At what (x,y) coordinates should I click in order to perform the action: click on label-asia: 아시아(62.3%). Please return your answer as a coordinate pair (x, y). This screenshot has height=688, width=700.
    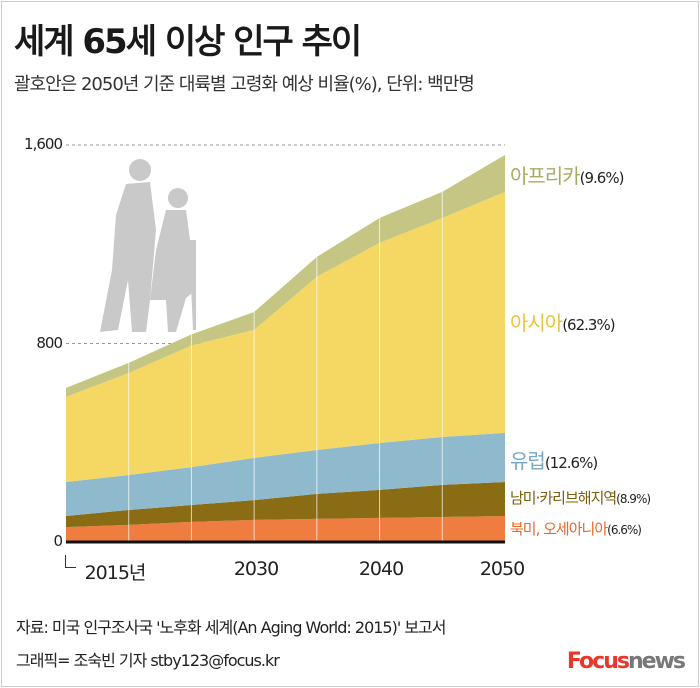
    Looking at the image, I should click on (563, 323).